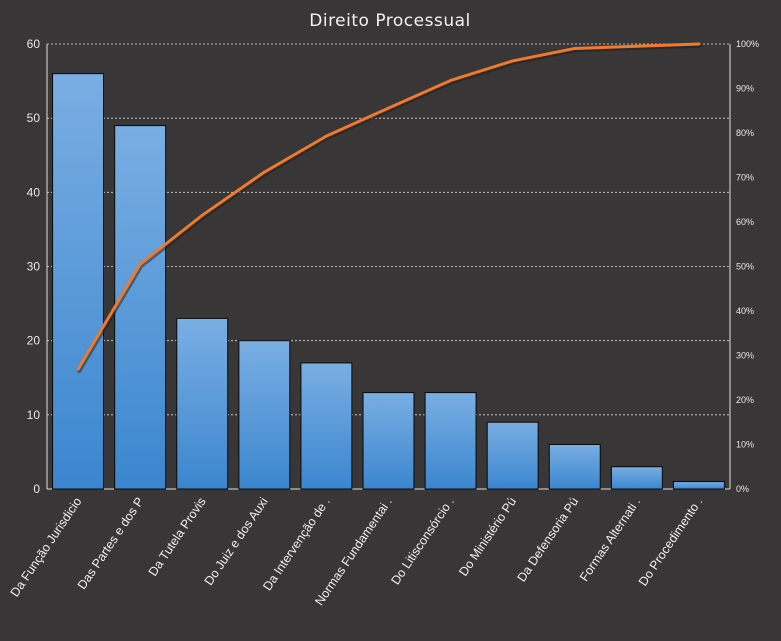  I want to click on y2-tick-label: 20%, so click(745, 400).